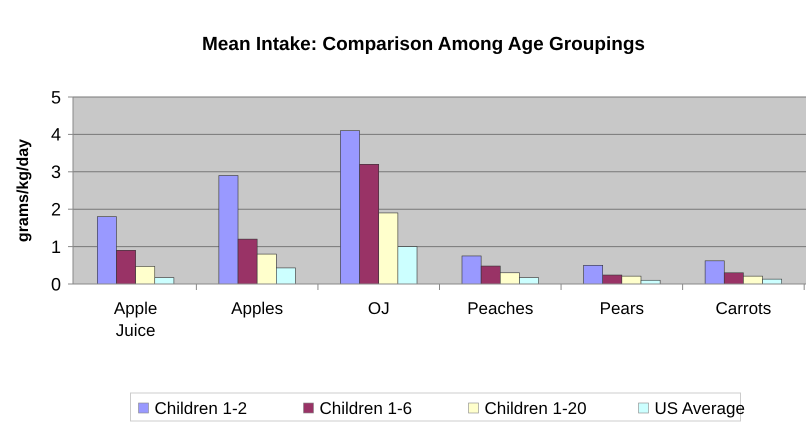  Describe the element at coordinates (55, 97) in the screenshot. I see `y-tick-label: 5` at that location.